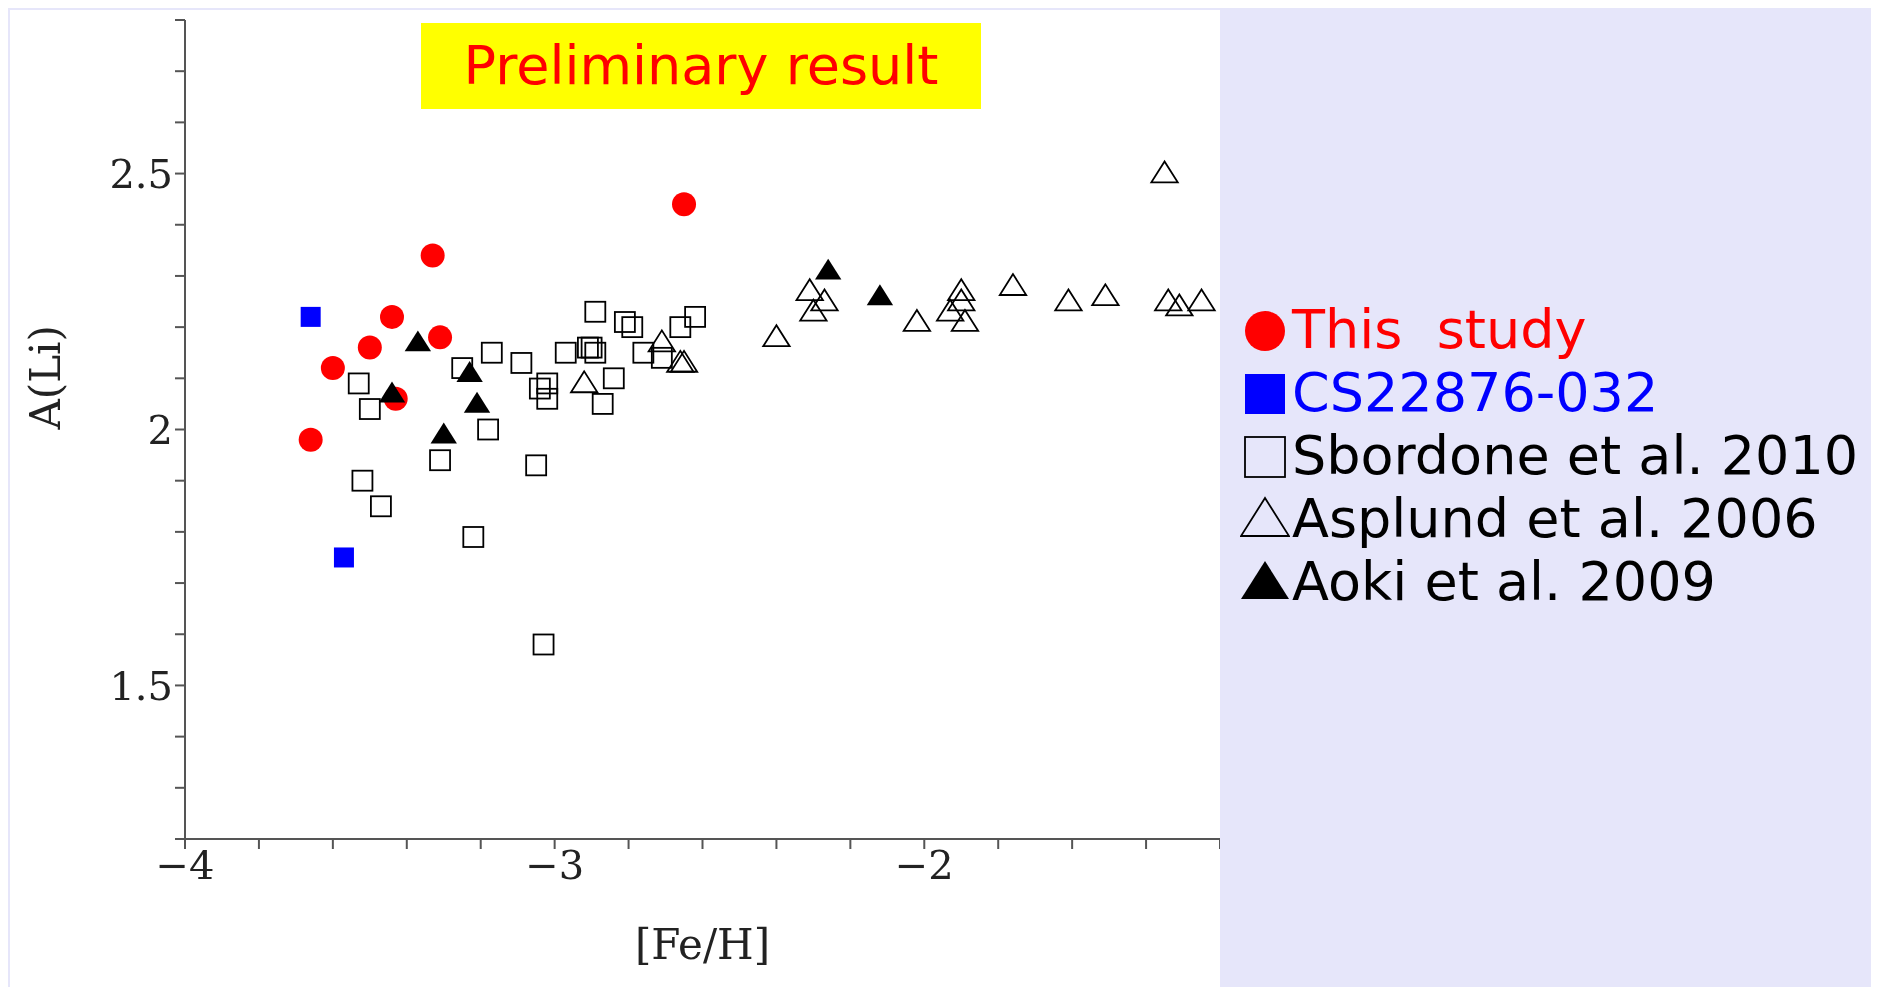 This screenshot has height=989, width=1879. What do you see at coordinates (1575, 455) in the screenshot?
I see `legend-label: Sbordone et al. 2010` at bounding box center [1575, 455].